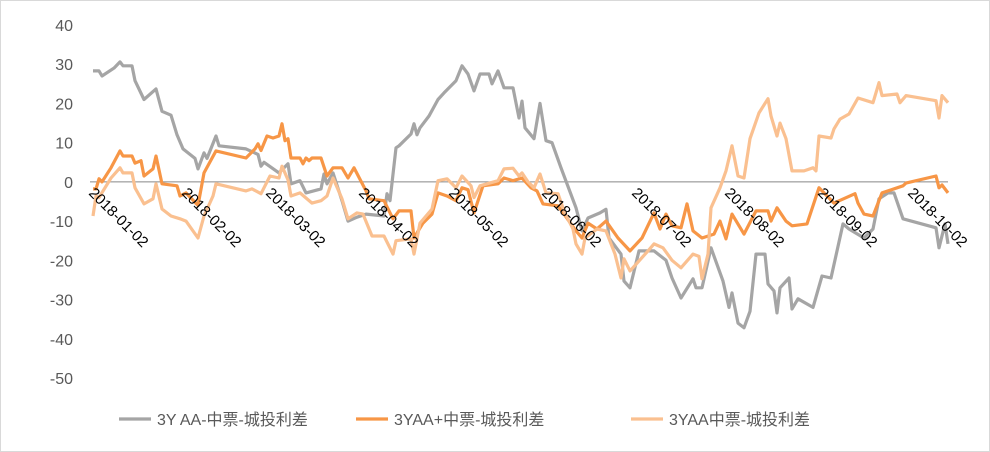  Describe the element at coordinates (64, 104) in the screenshot. I see `y-tick-label: 20` at that location.